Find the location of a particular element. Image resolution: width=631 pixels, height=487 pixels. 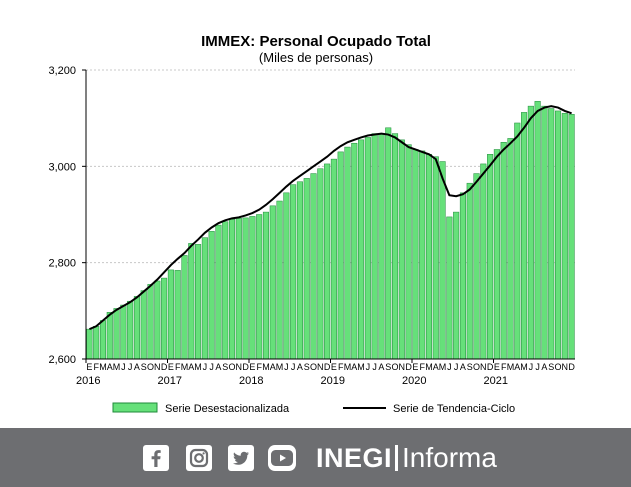

brand-separator is located at coordinates (397, 458).